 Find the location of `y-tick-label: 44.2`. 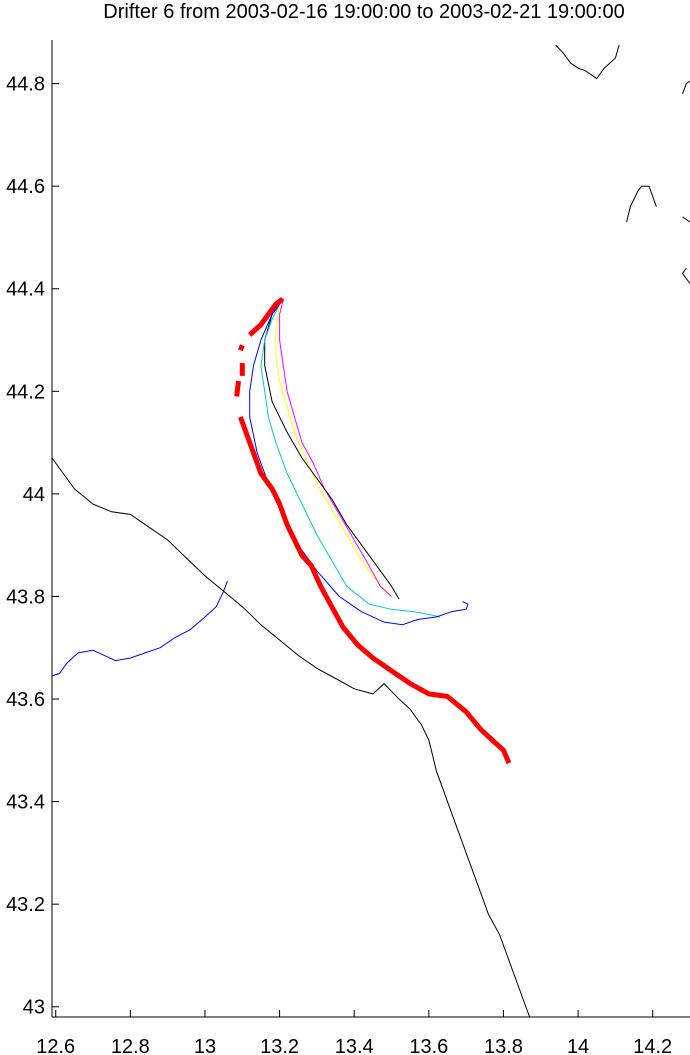

y-tick-label: 44.2 is located at coordinates (25, 392).